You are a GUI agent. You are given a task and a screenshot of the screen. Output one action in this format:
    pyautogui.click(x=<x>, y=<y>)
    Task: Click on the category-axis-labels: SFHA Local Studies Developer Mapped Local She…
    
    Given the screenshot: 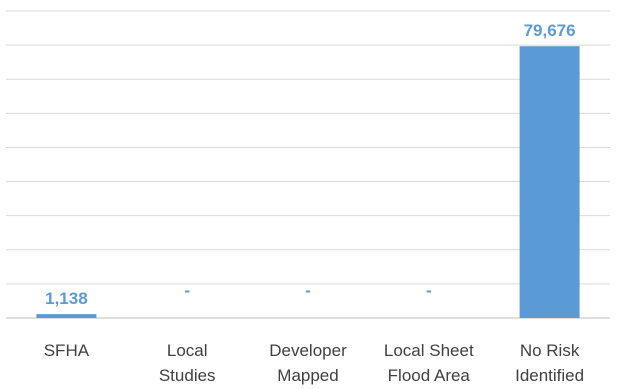 What is the action you would take?
    pyautogui.click(x=314, y=363)
    